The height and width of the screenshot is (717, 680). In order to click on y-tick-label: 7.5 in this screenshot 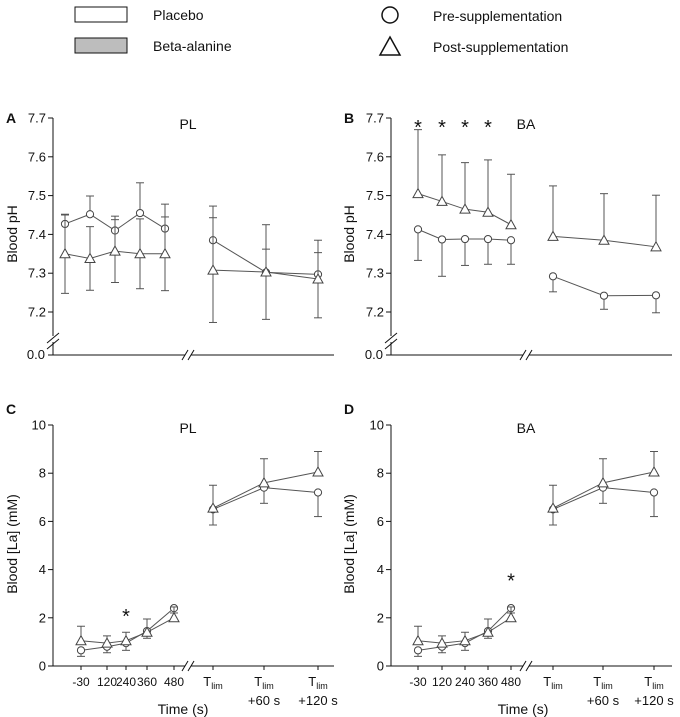, I will do `click(37, 195)`.